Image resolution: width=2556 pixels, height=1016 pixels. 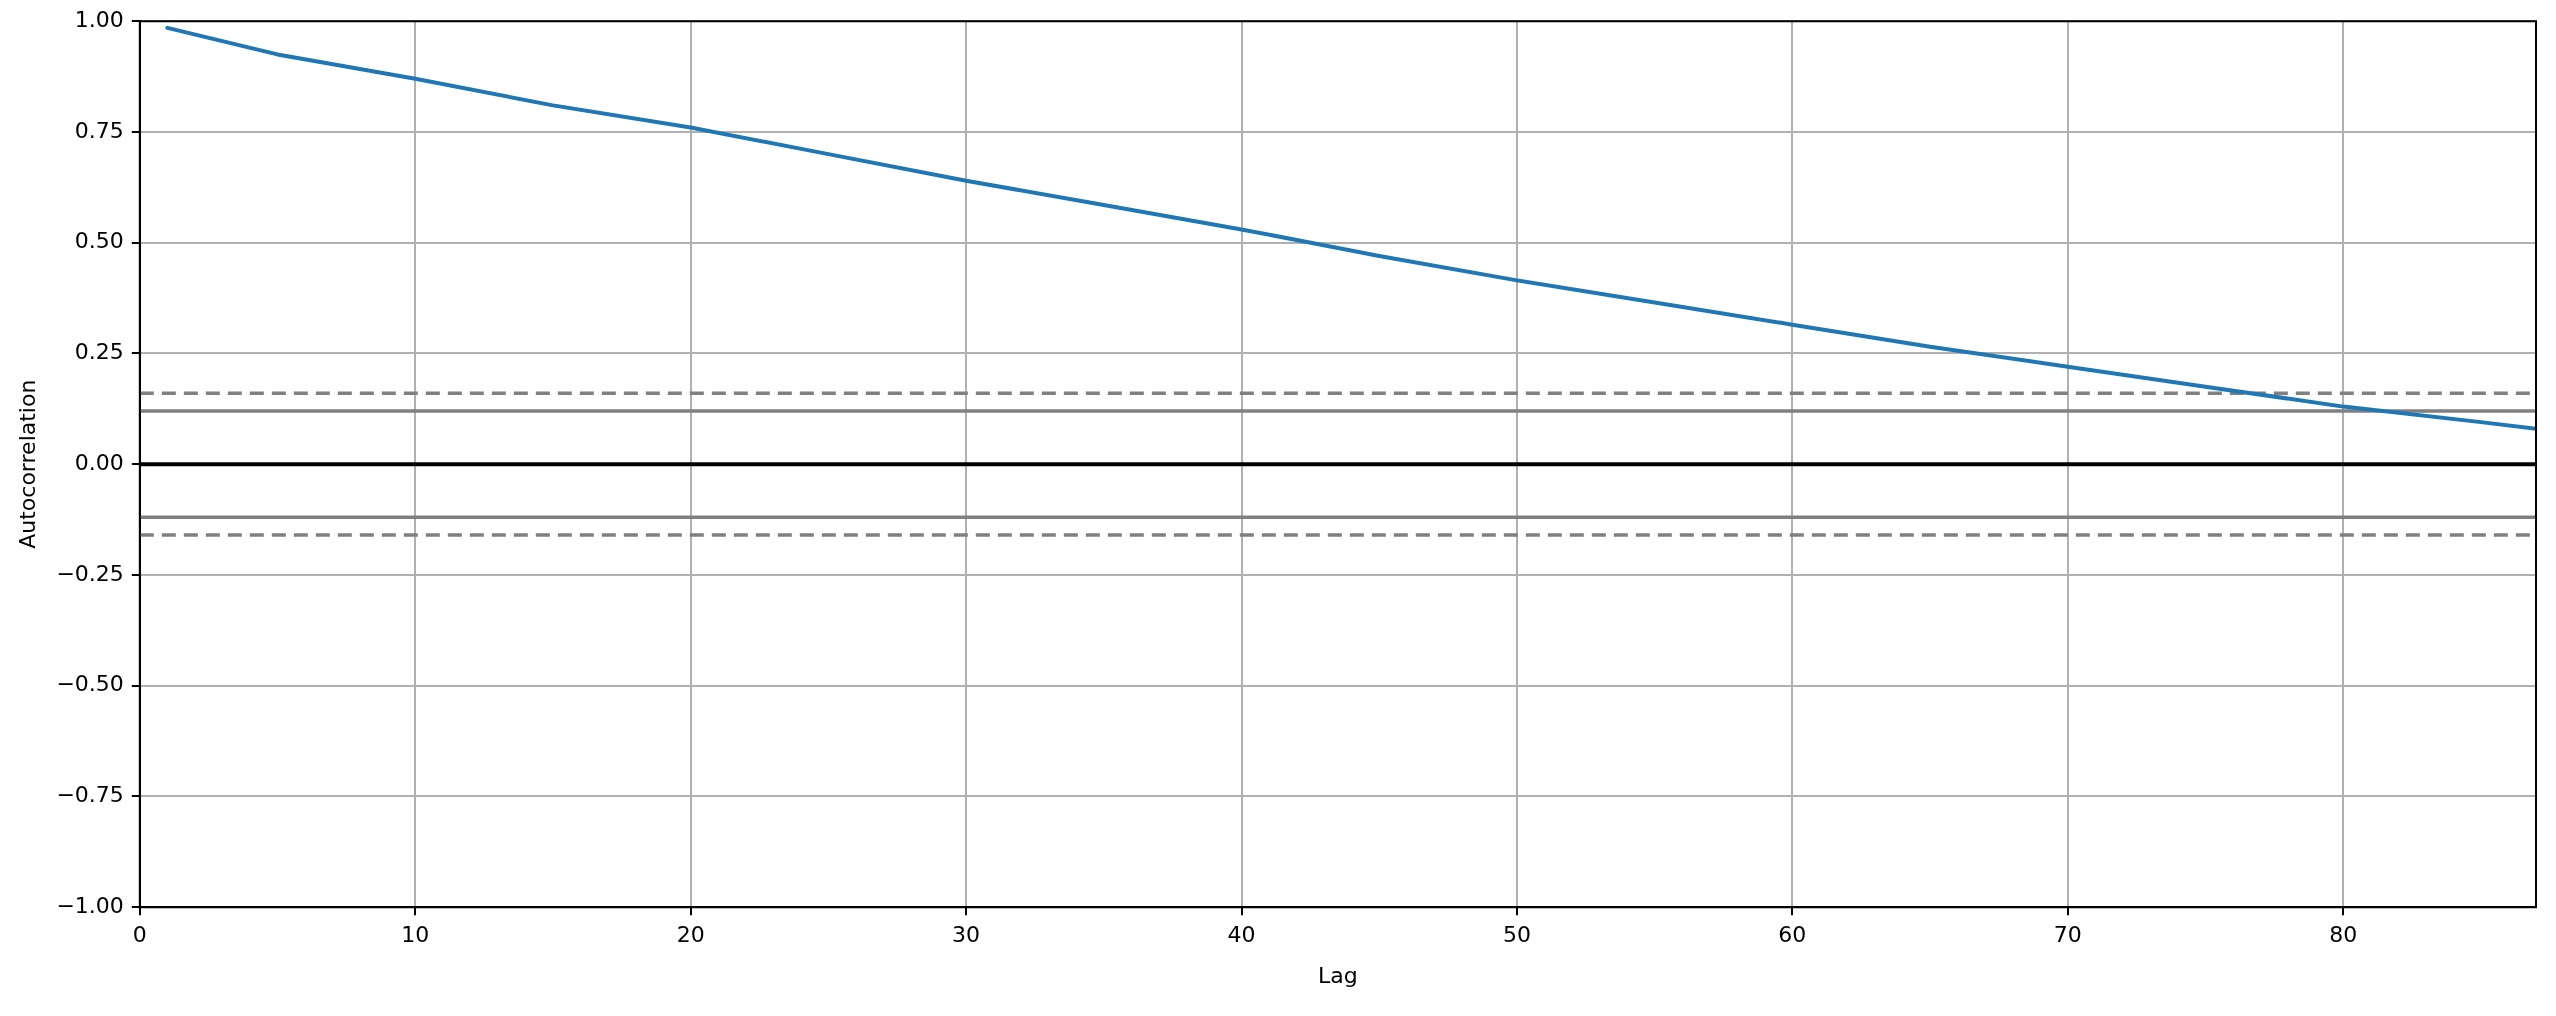 I want to click on x-tick-label: 0, so click(x=139, y=935).